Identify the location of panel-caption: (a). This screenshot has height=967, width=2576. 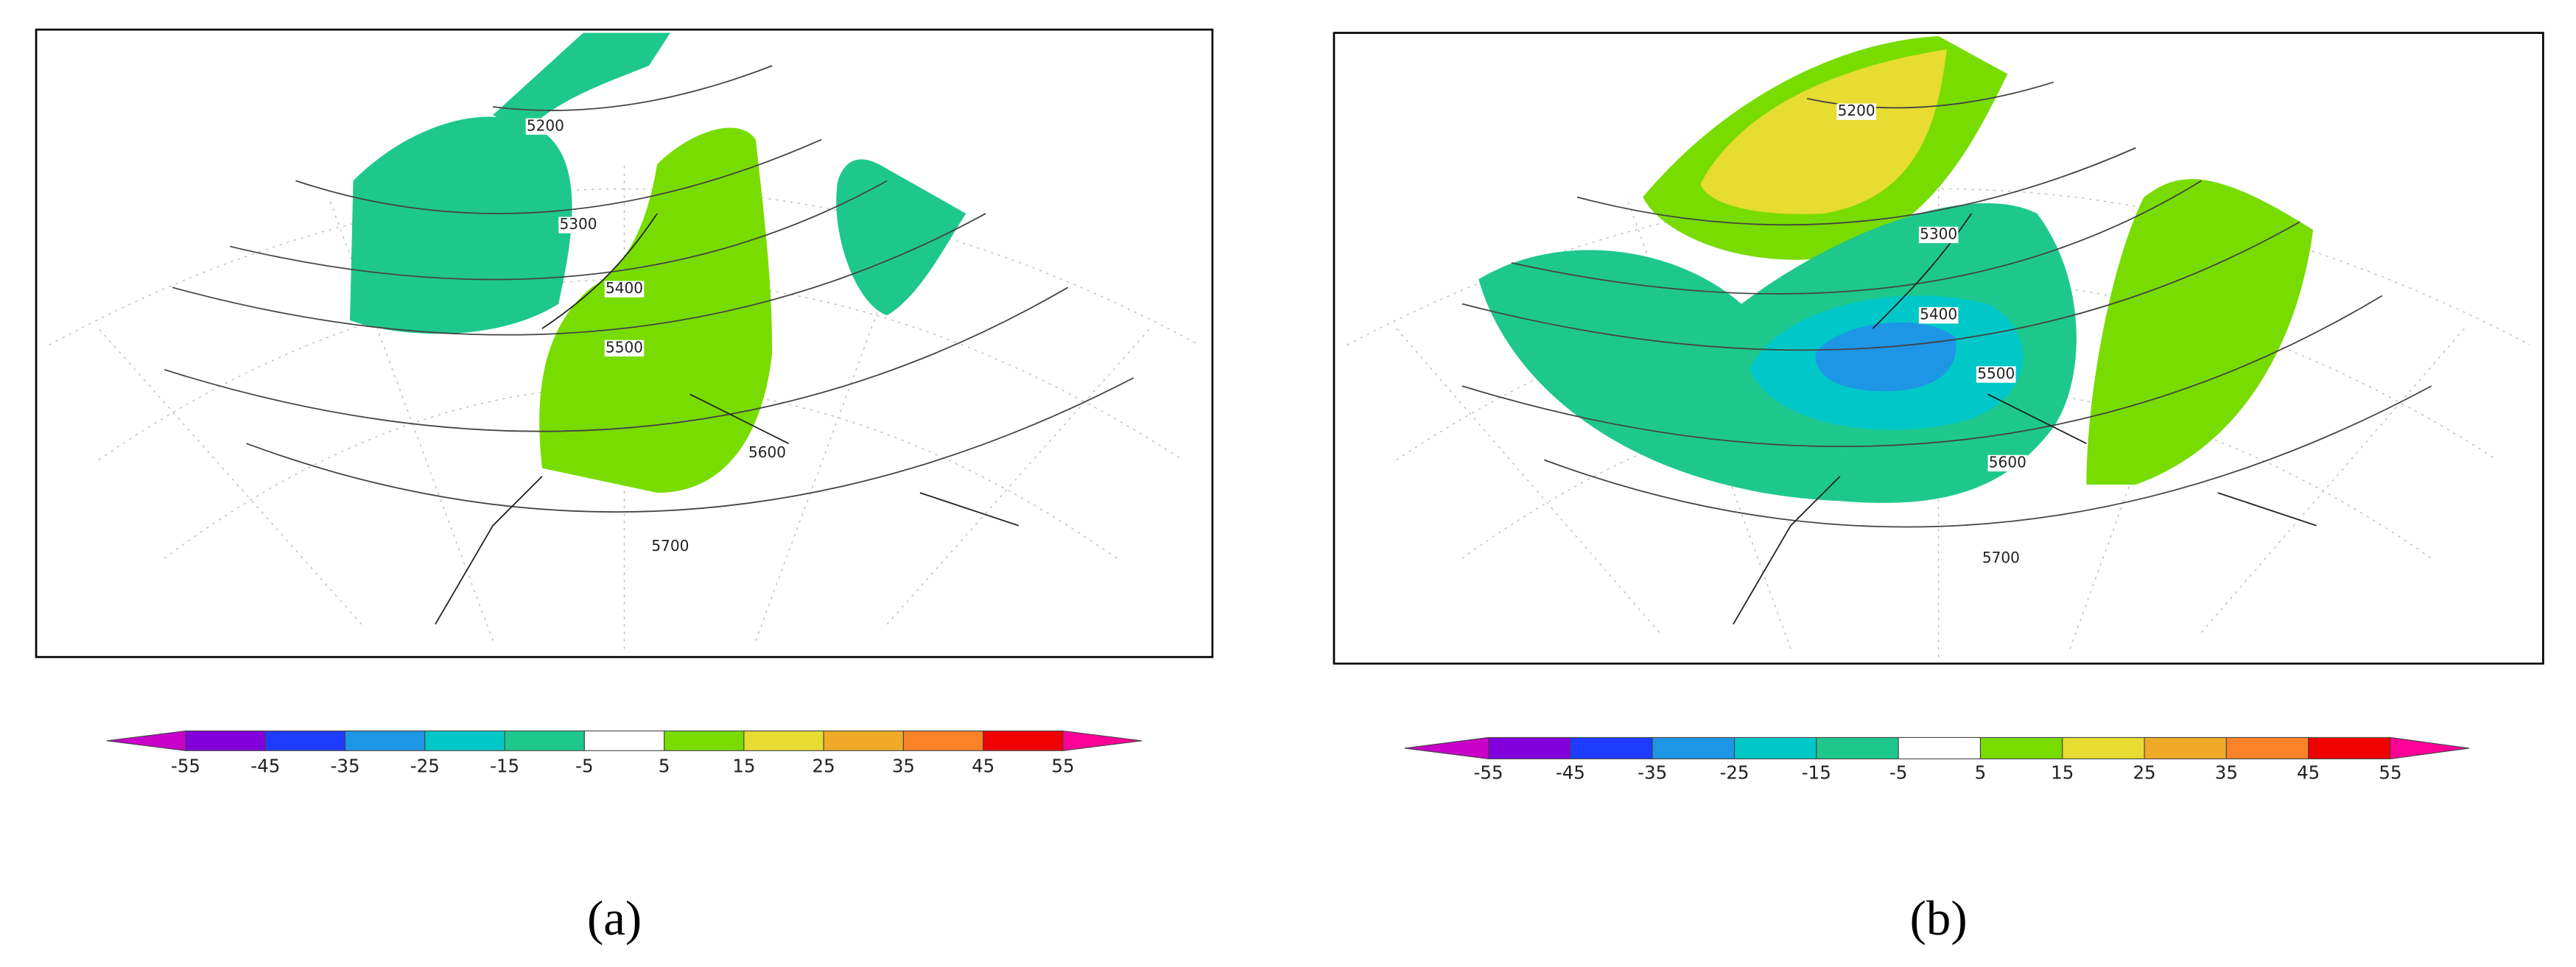
(614, 918).